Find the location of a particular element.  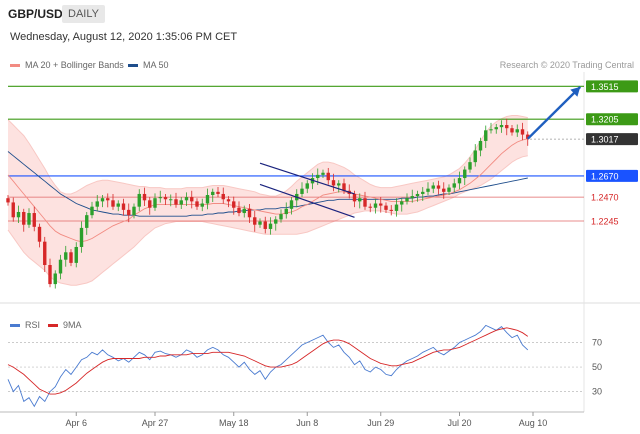

projection-arrow-line is located at coordinates (554, 112).